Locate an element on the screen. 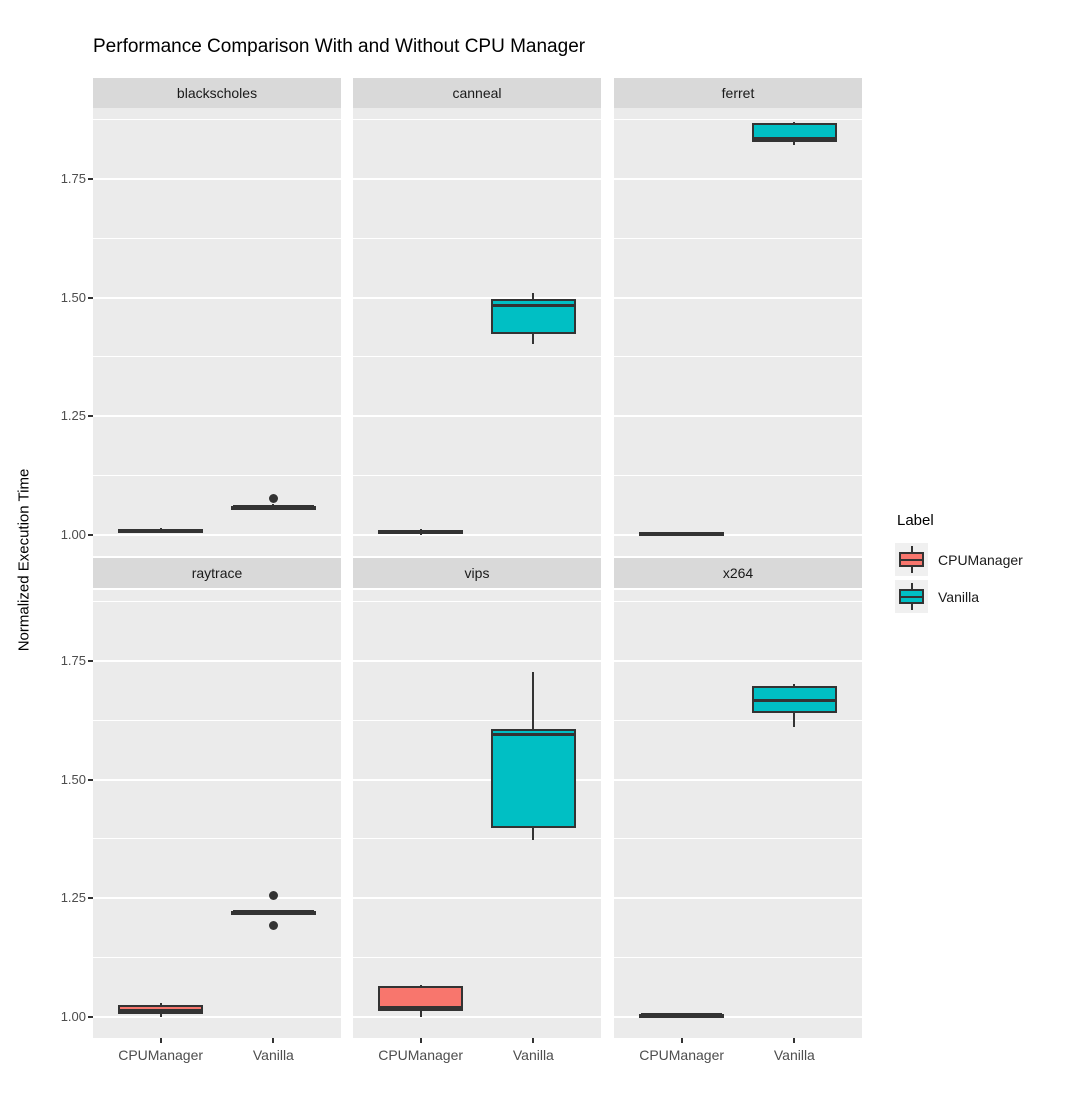 This screenshot has width=1078, height=1110. legend-entries: CPUManager Vanilla is located at coordinates (959, 578).